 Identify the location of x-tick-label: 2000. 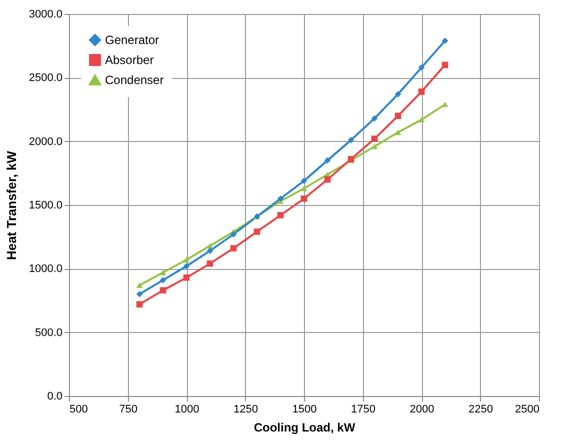
(422, 410).